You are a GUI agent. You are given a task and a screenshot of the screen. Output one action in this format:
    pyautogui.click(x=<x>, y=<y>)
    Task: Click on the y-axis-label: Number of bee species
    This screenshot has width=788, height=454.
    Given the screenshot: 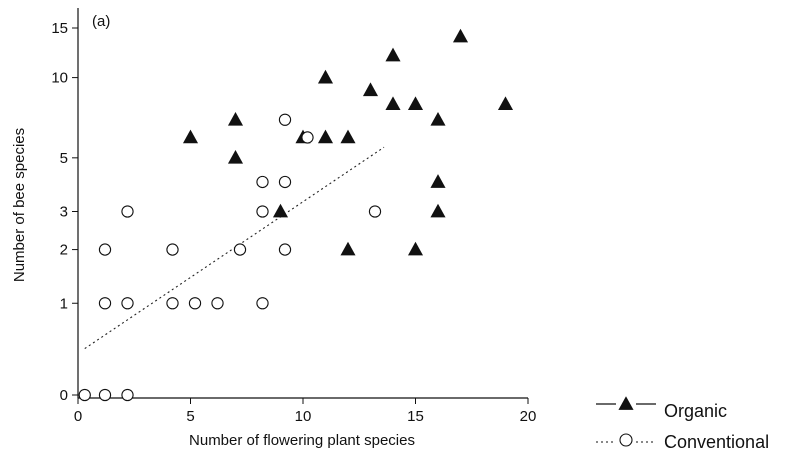 What is the action you would take?
    pyautogui.click(x=19, y=205)
    